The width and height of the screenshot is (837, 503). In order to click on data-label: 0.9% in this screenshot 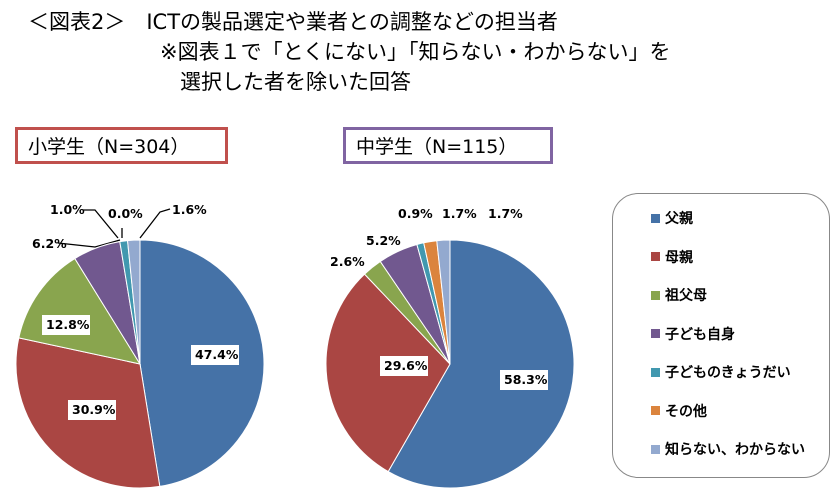, I will do `click(415, 213)`.